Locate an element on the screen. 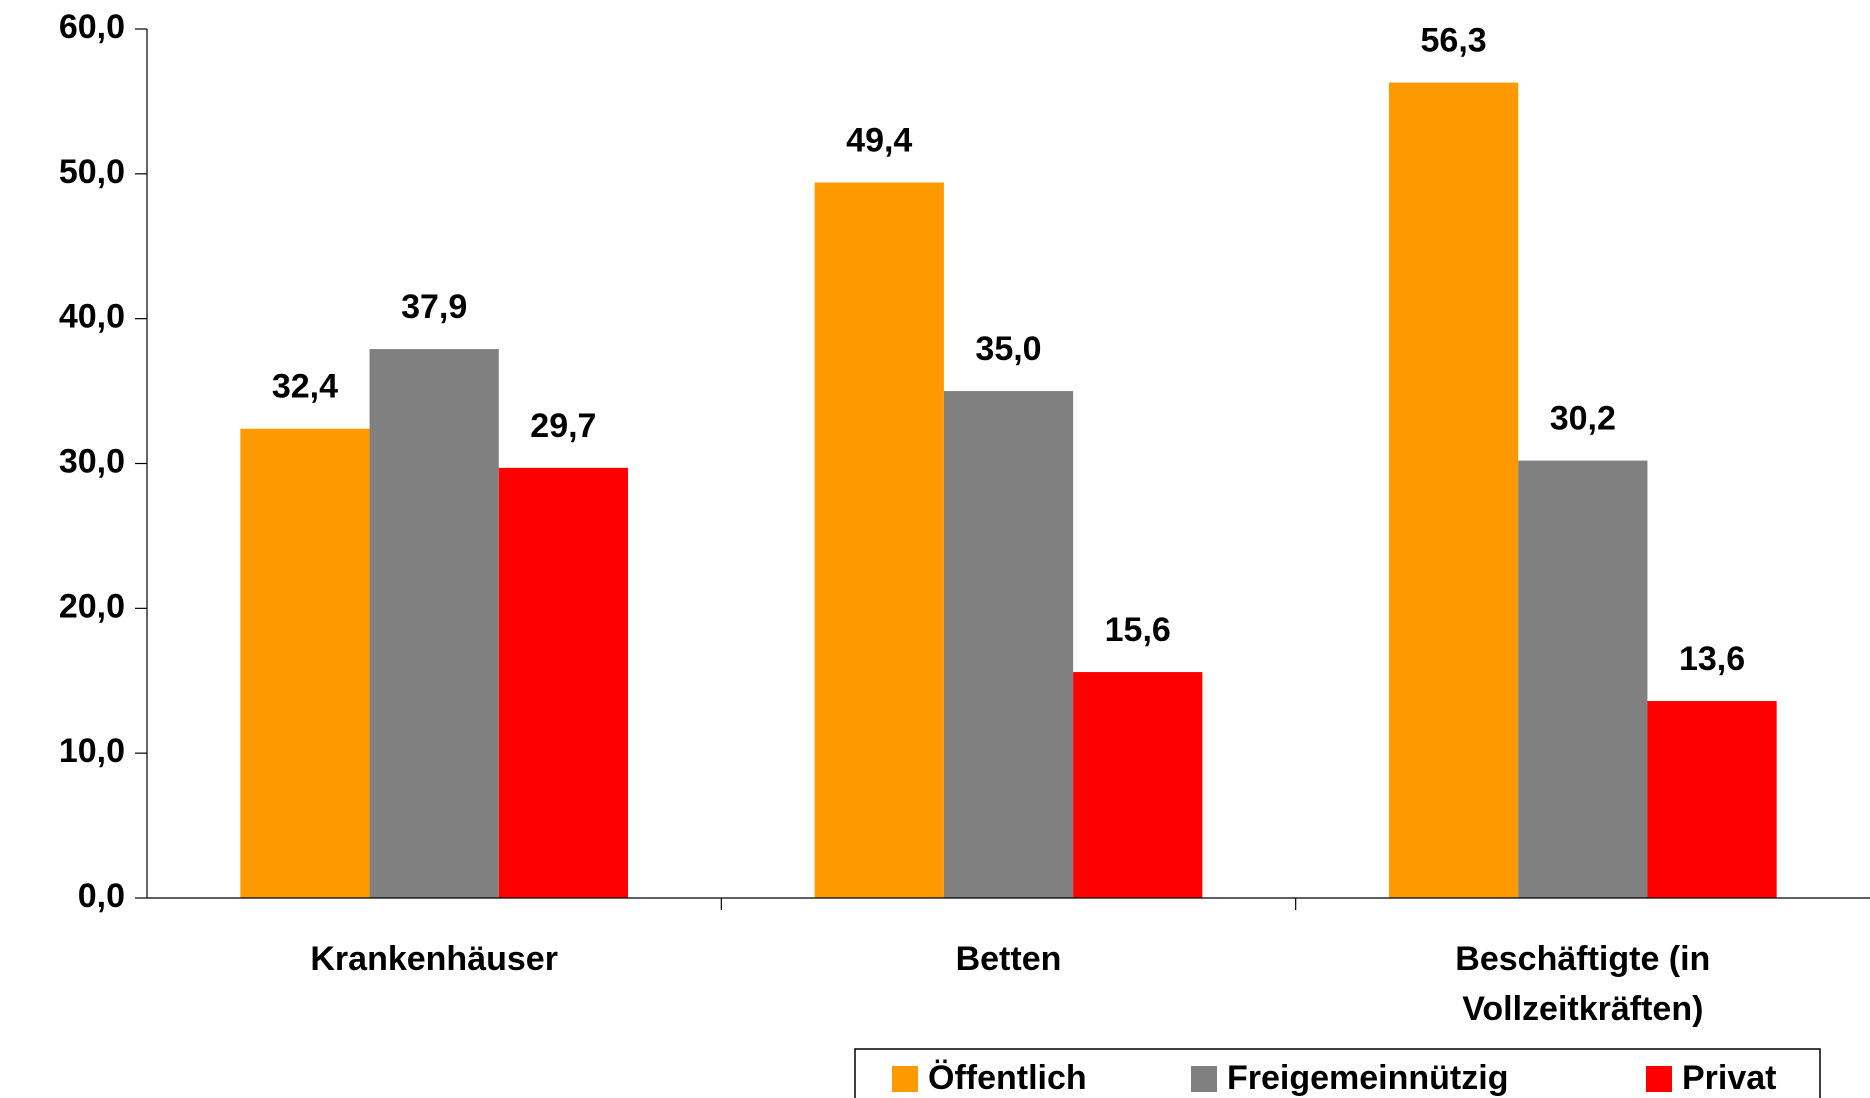 This screenshot has width=1870, height=1098. data-label: 13,6 is located at coordinates (1712, 659).